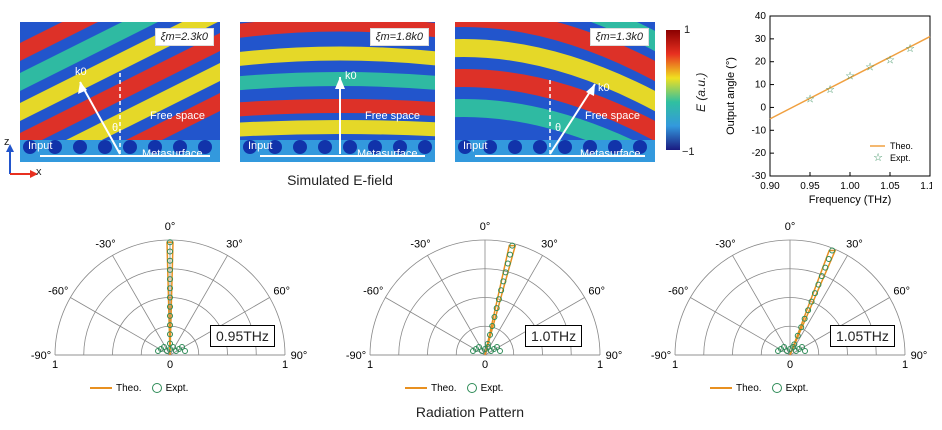  Describe the element at coordinates (619, 37) in the screenshot. I see `xi-label: ξm=1.3k0` at that location.